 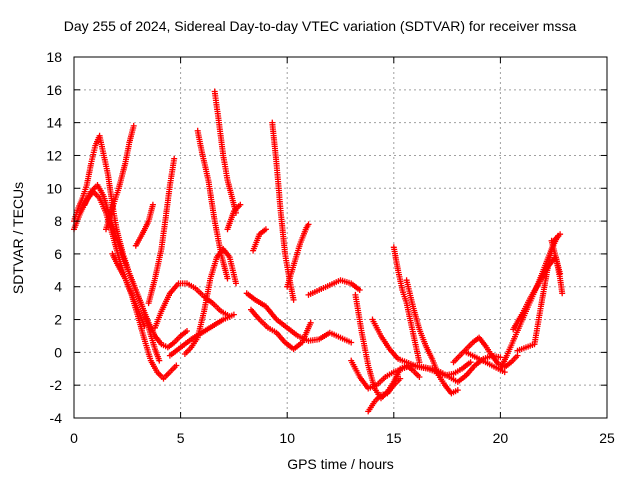 What do you see at coordinates (287, 438) in the screenshot?
I see `x-tick-label: 10` at bounding box center [287, 438].